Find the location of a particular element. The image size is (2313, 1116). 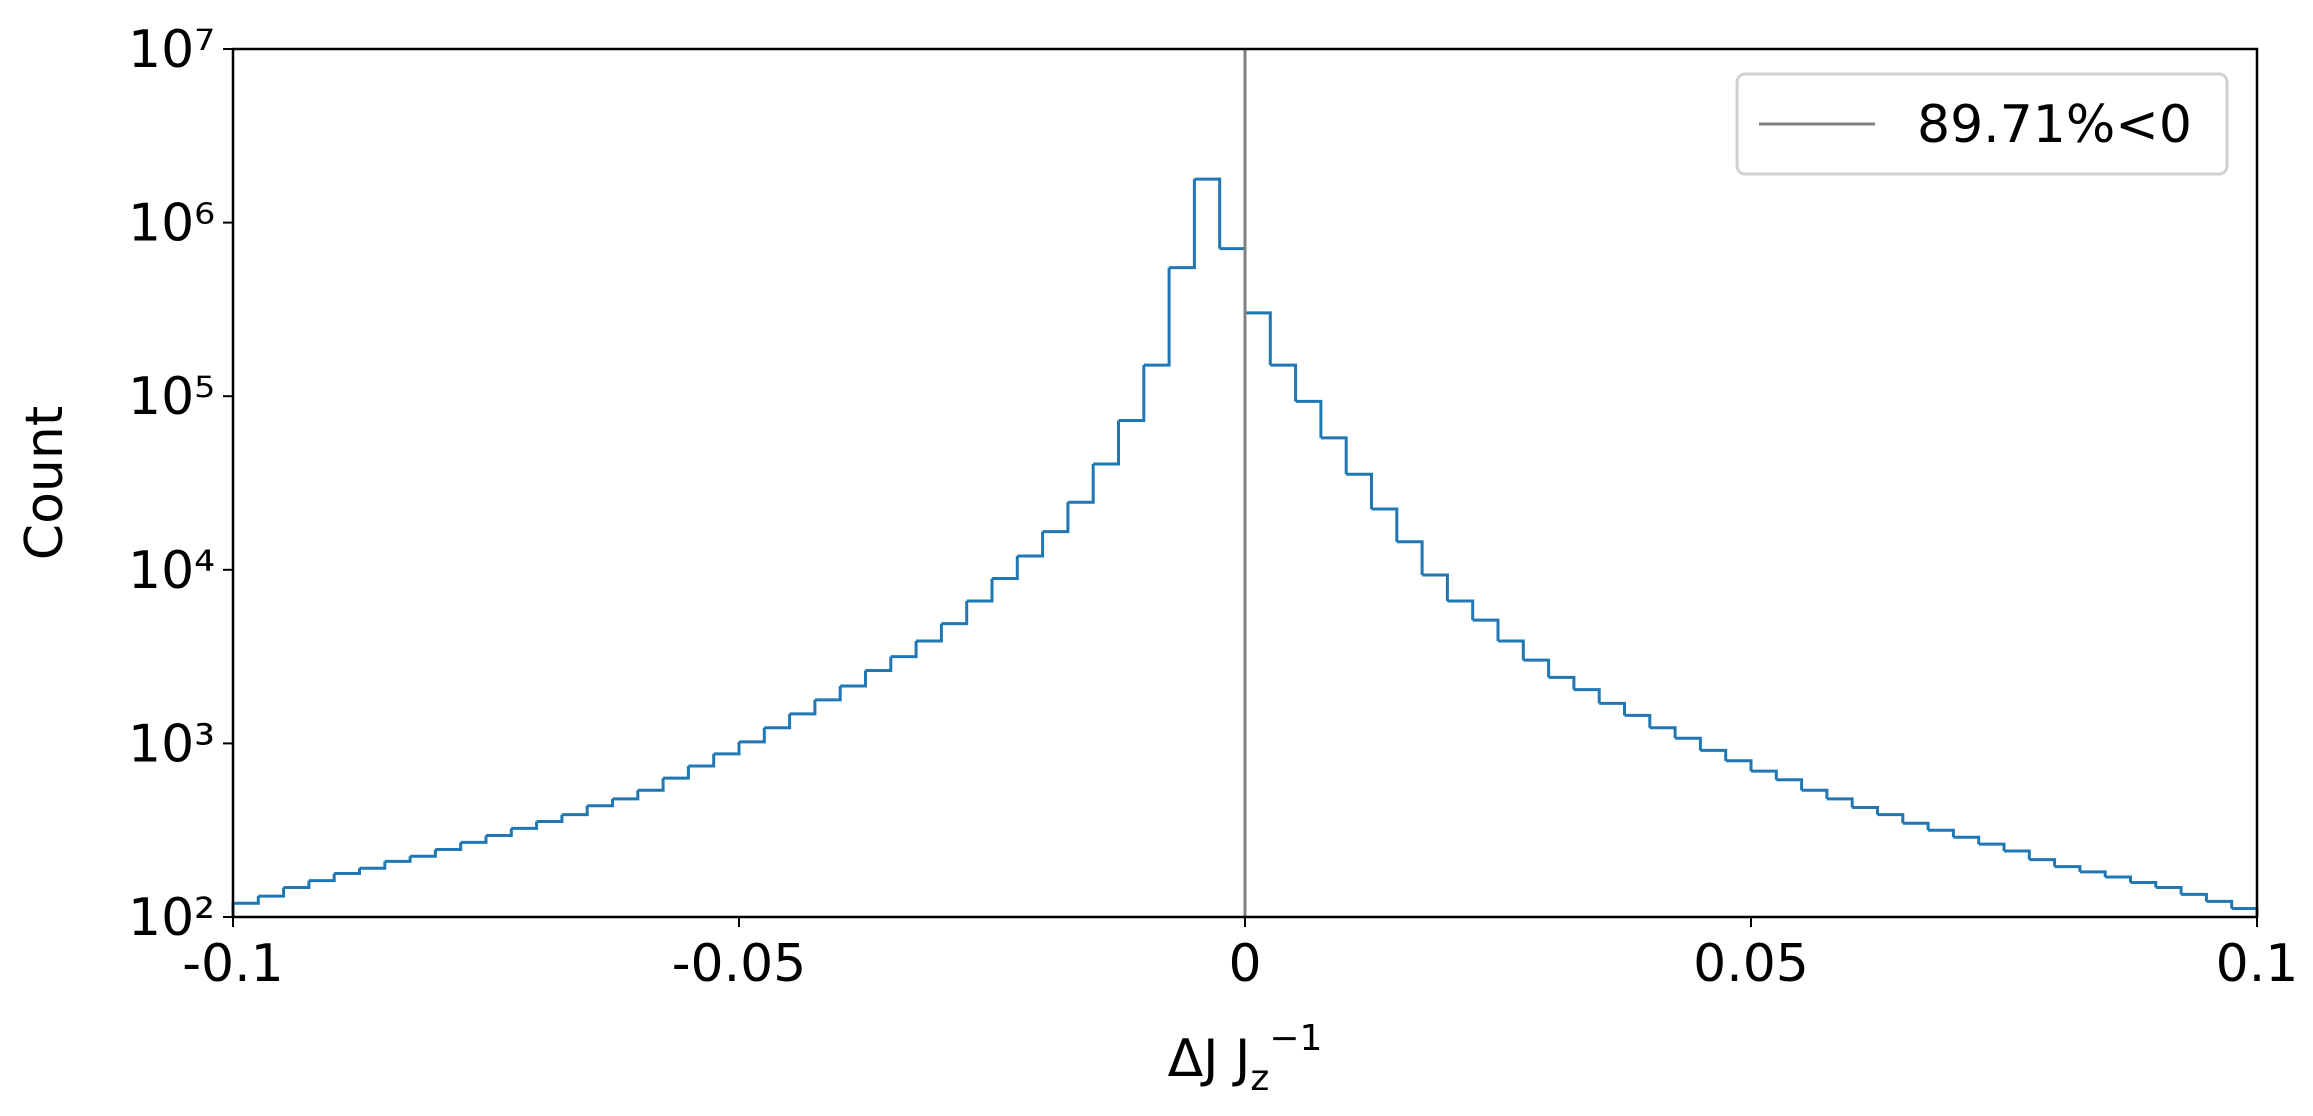

y-tick-label: 10² is located at coordinates (171, 918).